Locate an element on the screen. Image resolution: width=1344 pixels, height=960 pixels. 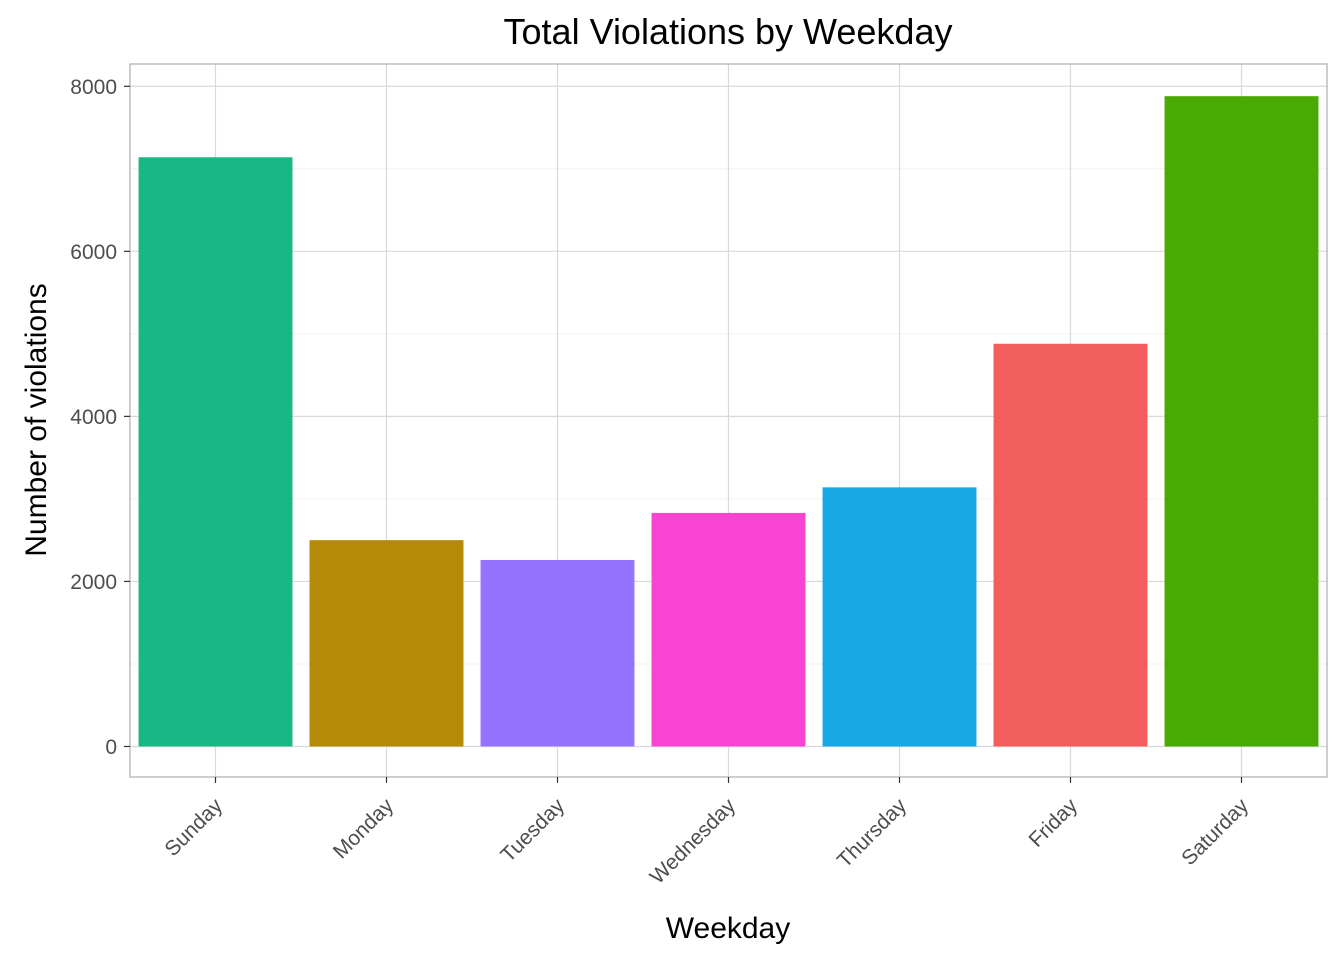
y-tick-label: 8000 is located at coordinates (93, 87).